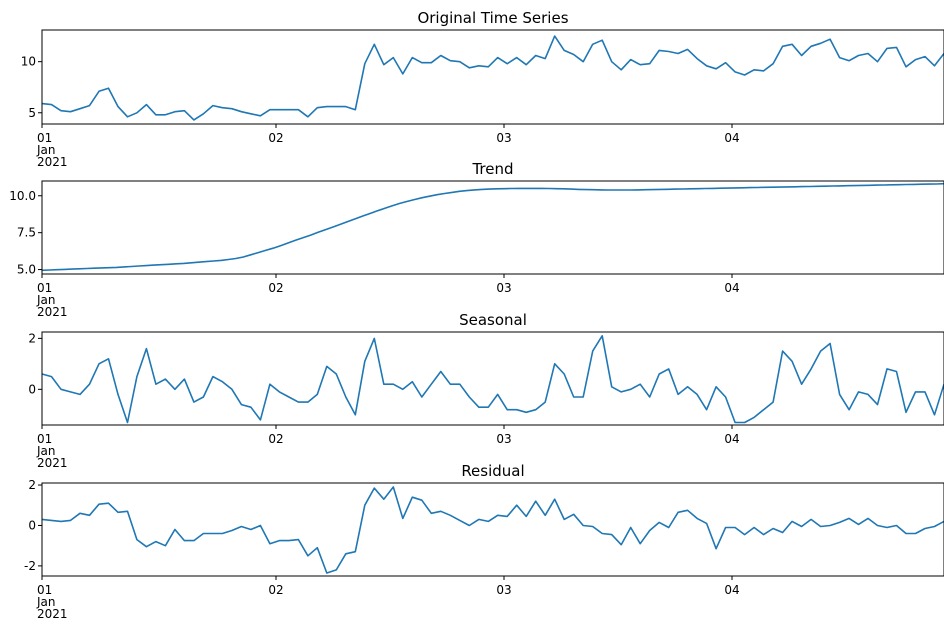 The height and width of the screenshot is (626, 944). What do you see at coordinates (492, 471) in the screenshot?
I see `panel-title: Residual` at bounding box center [492, 471].